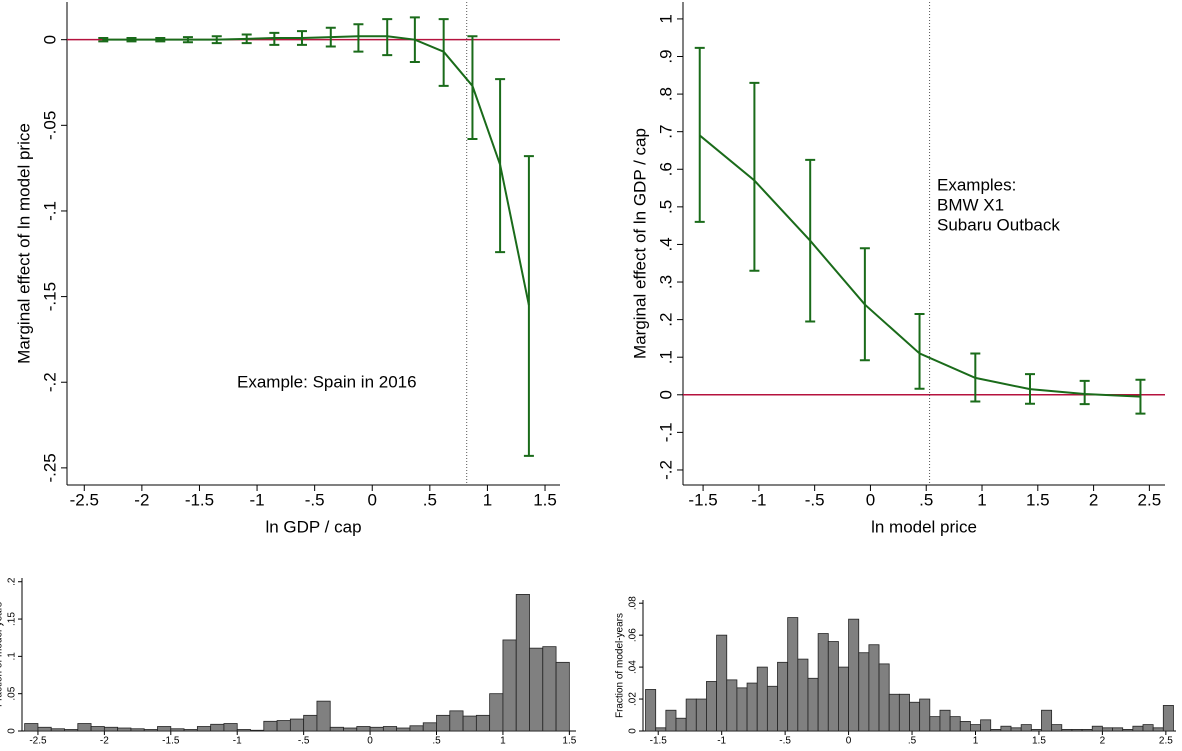 This screenshot has height=751, width=1182. What do you see at coordinates (1103, 741) in the screenshot?
I see `x-tick-label: 2` at bounding box center [1103, 741].